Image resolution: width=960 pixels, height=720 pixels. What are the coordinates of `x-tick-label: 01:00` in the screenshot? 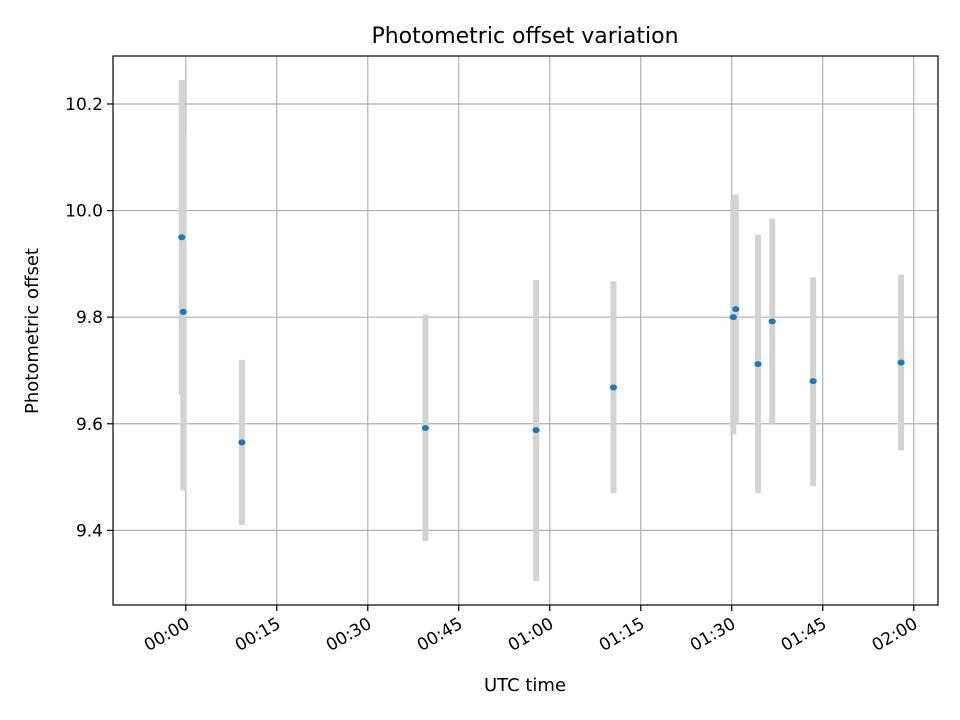 It's located at (531, 635).